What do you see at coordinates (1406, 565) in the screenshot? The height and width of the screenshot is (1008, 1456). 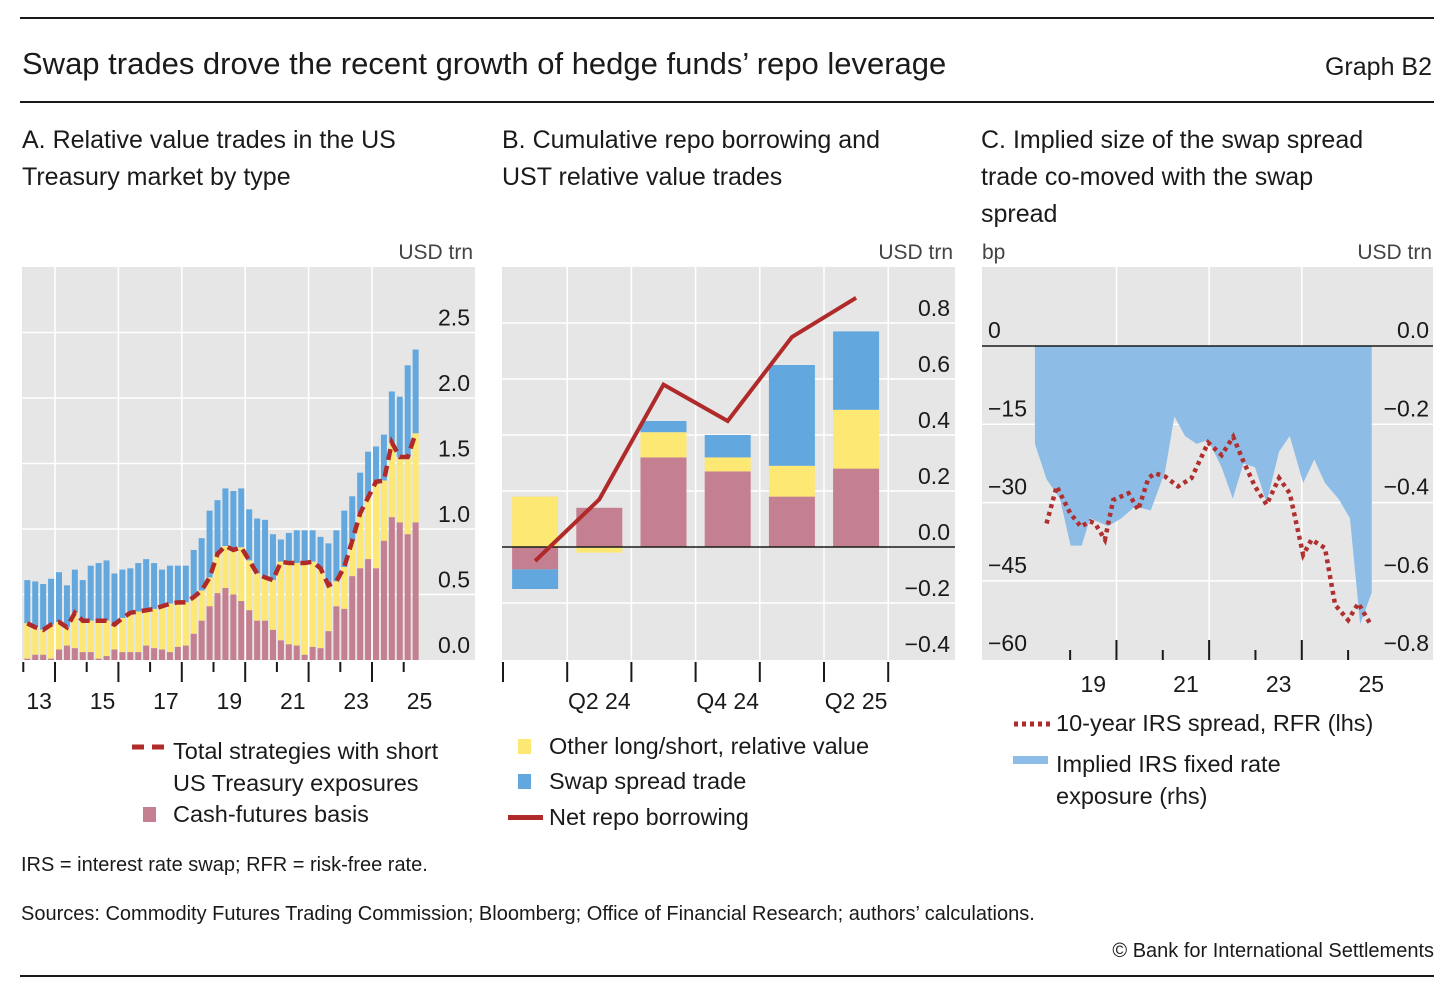 I see `y-tick-label-right: −0.6` at bounding box center [1406, 565].